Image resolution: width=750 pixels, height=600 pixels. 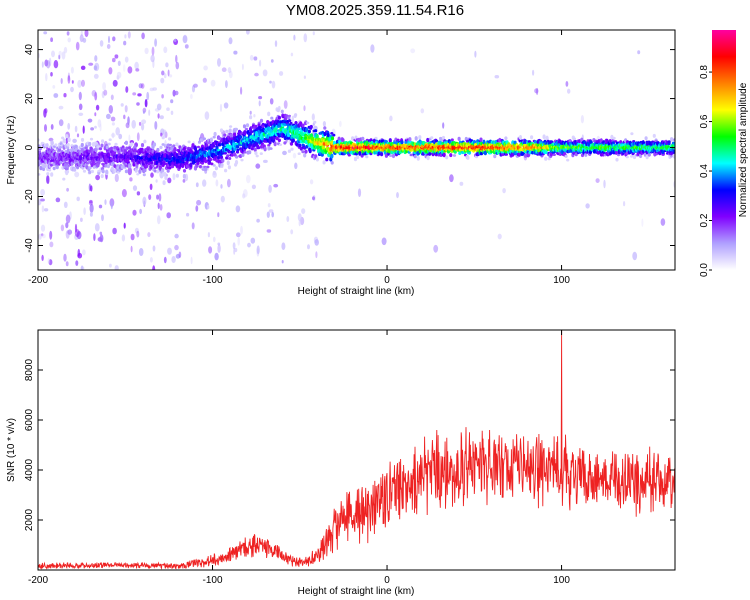 What do you see at coordinates (705, 171) in the screenshot?
I see `colorbar-ticks: 0.00.20.40.60.8` at bounding box center [705, 171].